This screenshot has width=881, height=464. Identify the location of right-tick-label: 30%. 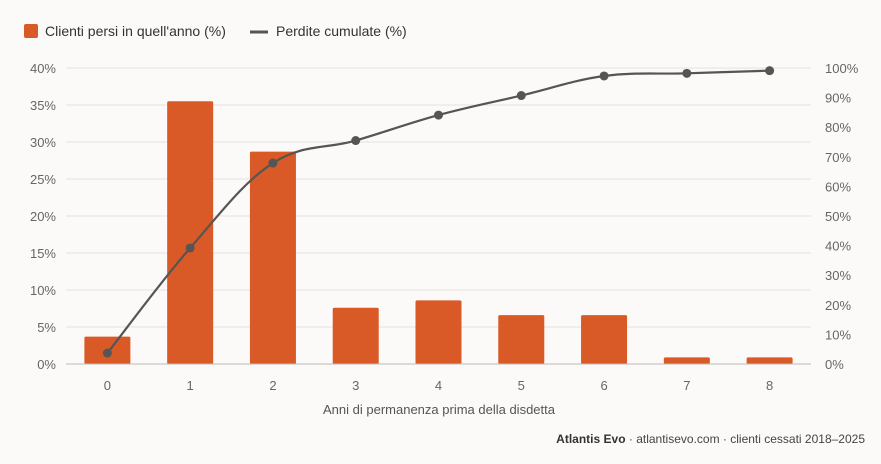
(838, 275).